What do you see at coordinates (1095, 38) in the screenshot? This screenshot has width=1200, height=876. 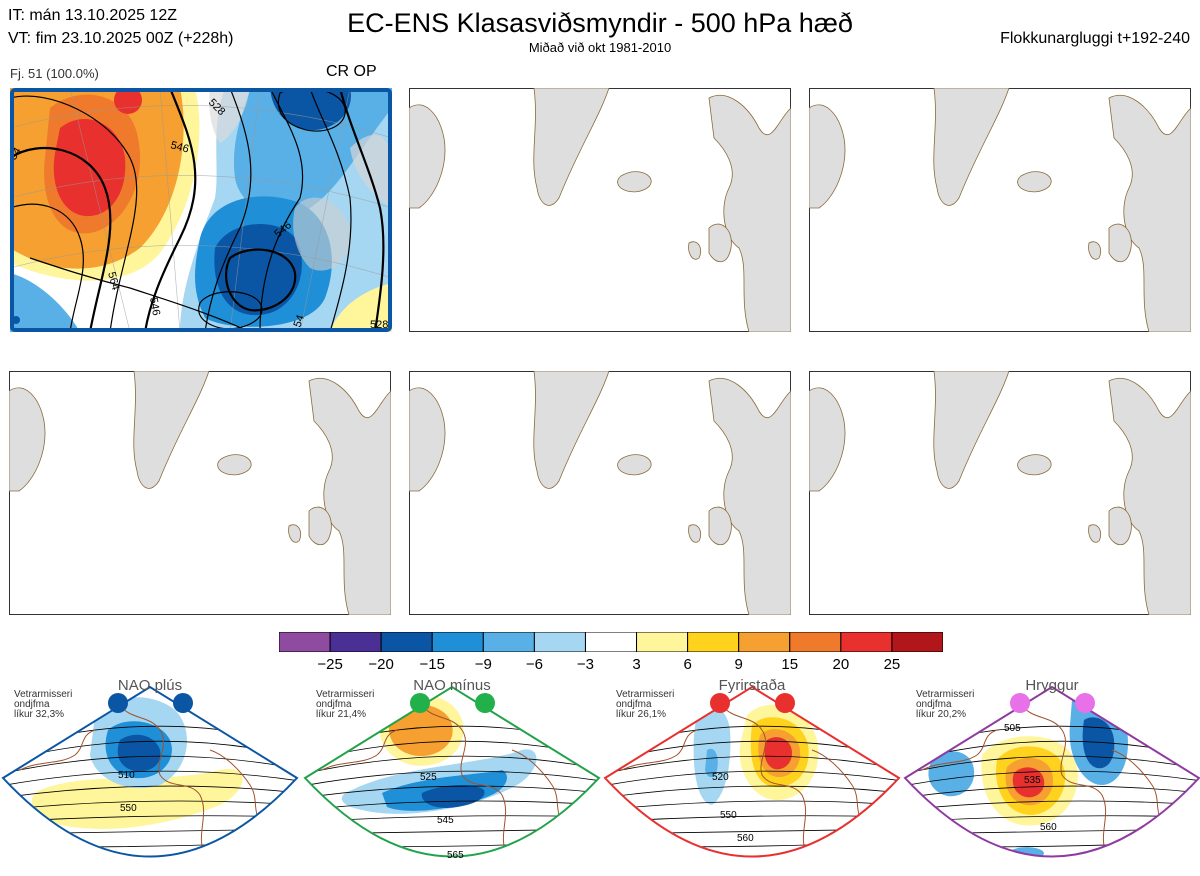 I see `classification-window: Flokkunargluggi t+192-240` at bounding box center [1095, 38].